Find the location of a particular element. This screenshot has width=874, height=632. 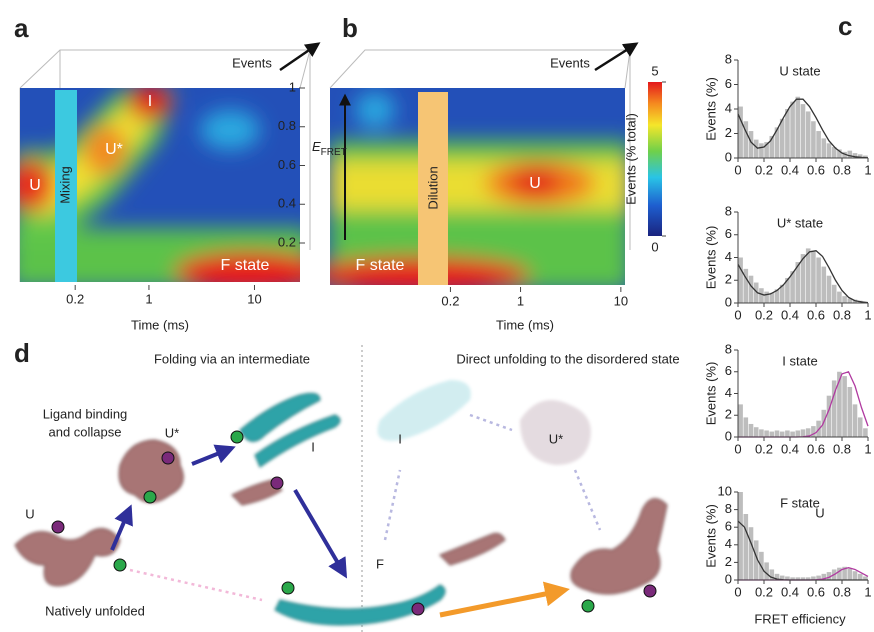

y-tick-label: 0.2 is located at coordinates (287, 241).